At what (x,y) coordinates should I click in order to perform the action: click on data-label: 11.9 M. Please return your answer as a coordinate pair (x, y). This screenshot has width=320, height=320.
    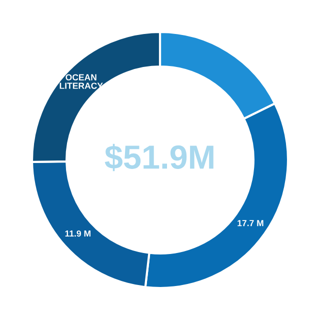
    Looking at the image, I should click on (77, 233).